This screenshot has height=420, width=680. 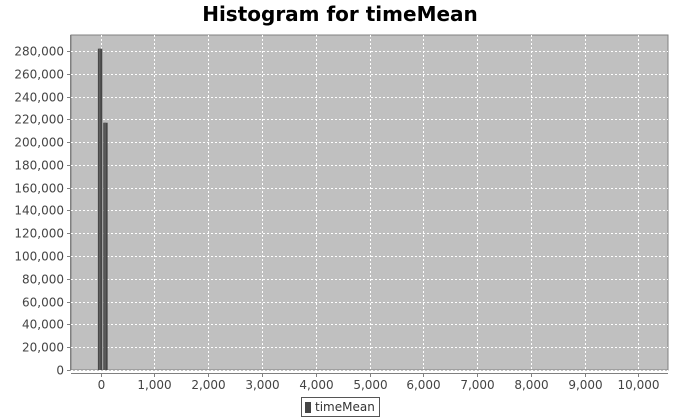 What do you see at coordinates (39, 52) in the screenshot?
I see `y-tick-label: 280,000` at bounding box center [39, 52].